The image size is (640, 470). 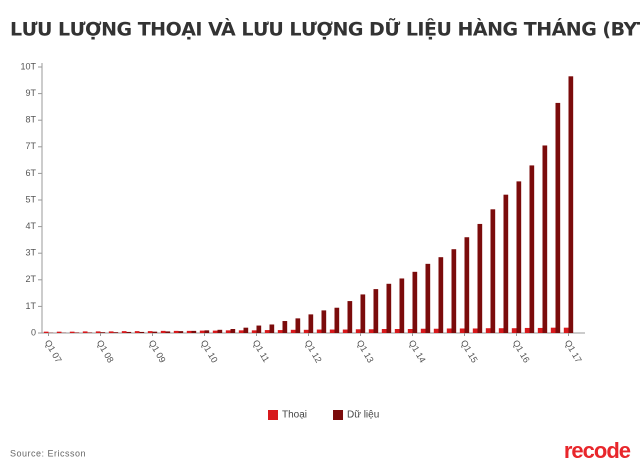 What do you see at coordinates (30, 173) in the screenshot?
I see `y-tick-label: 6T` at bounding box center [30, 173].